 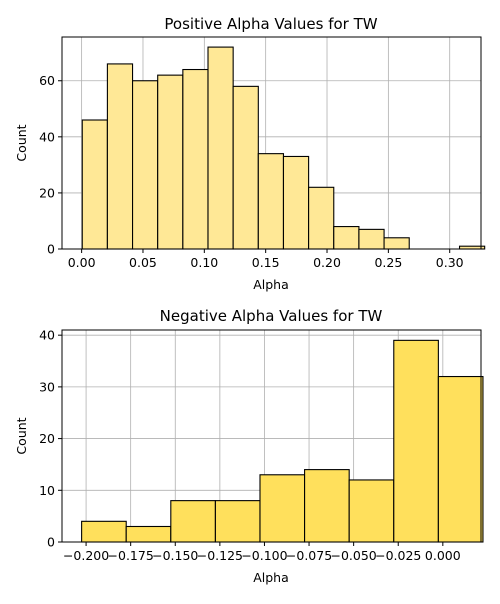 What do you see at coordinates (175, 555) in the screenshot?
I see `x-tick-label: −0.150` at bounding box center [175, 555].